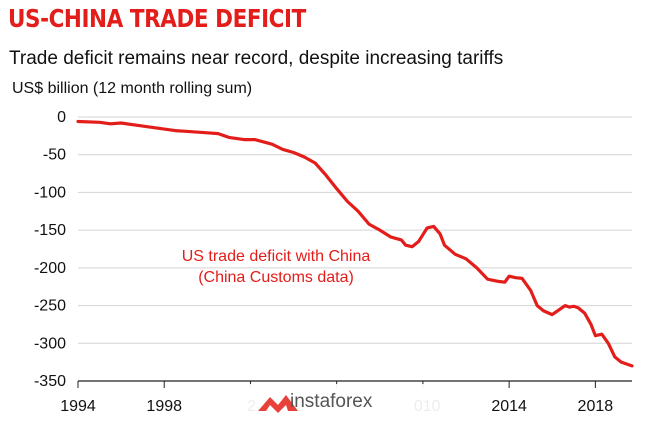  Describe the element at coordinates (50, 343) in the screenshot. I see `y-tick-label: -300` at that location.